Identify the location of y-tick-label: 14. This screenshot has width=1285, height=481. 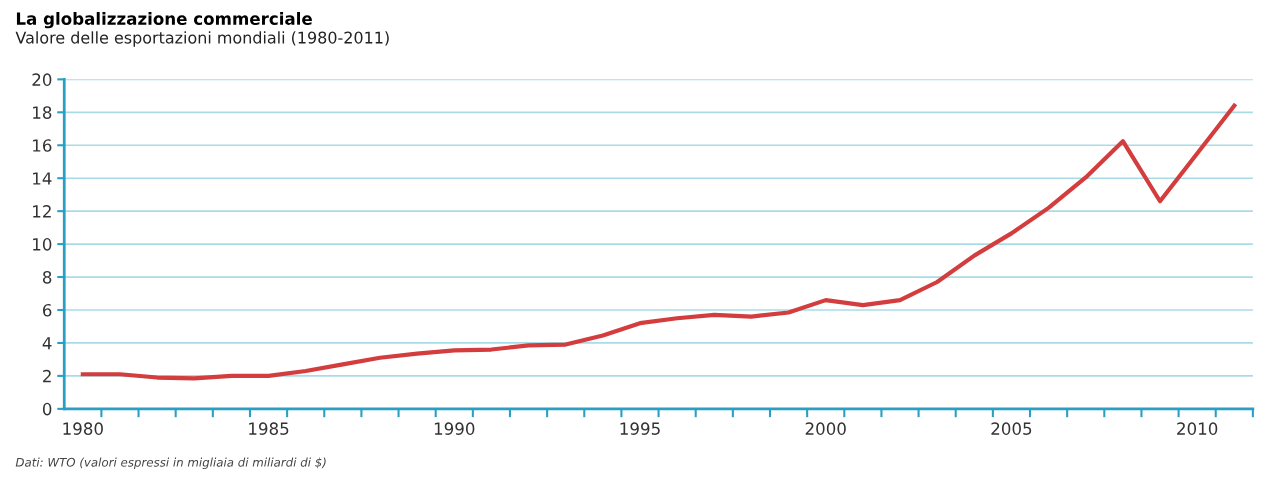
(42, 178).